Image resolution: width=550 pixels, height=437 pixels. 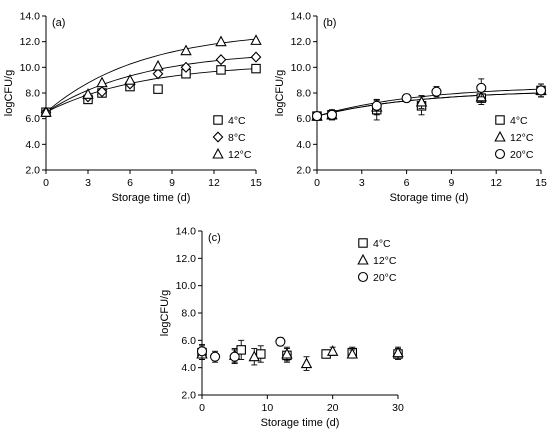 I want to click on x-tick-label: 12, so click(x=214, y=183).